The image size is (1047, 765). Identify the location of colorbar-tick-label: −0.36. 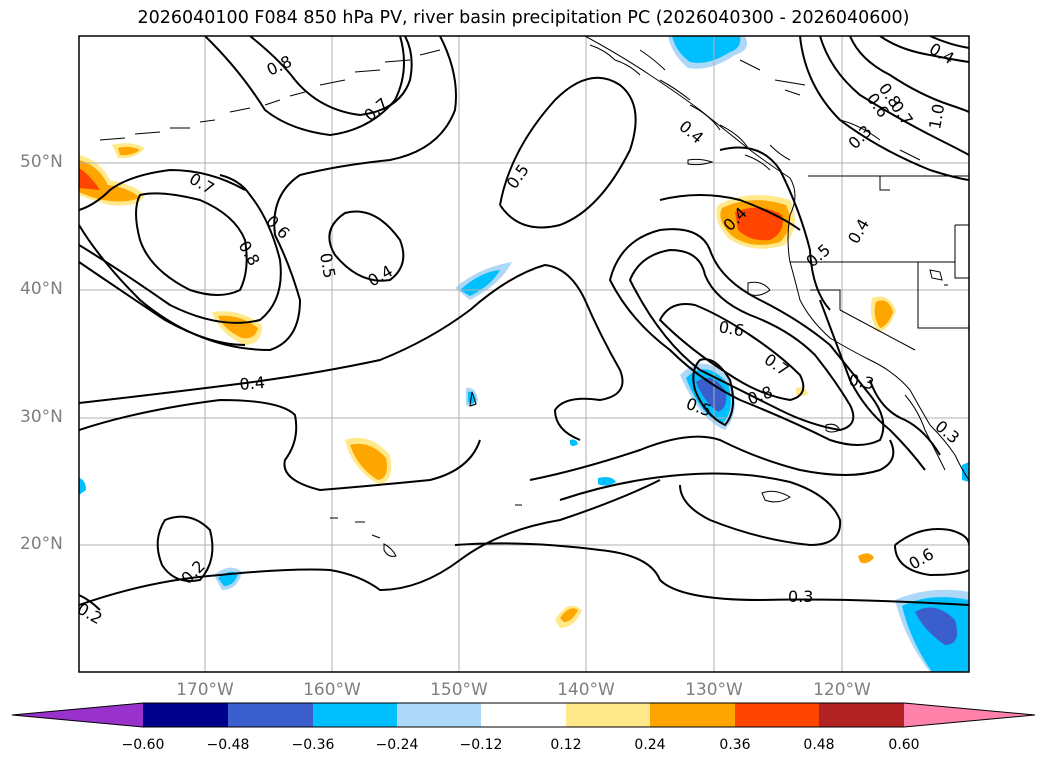
(313, 745).